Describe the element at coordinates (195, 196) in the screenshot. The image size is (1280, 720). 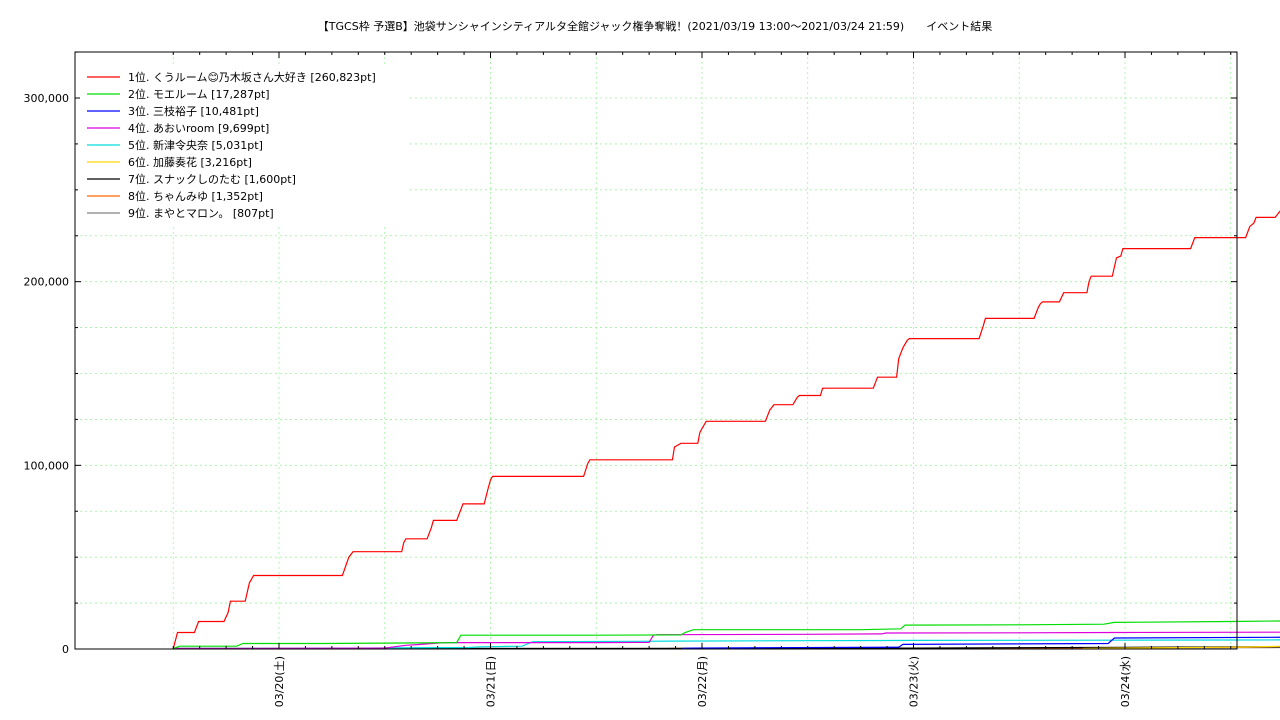
I see `legend-entry: 8位. ちゃんみゆ [1,352pt]` at that location.